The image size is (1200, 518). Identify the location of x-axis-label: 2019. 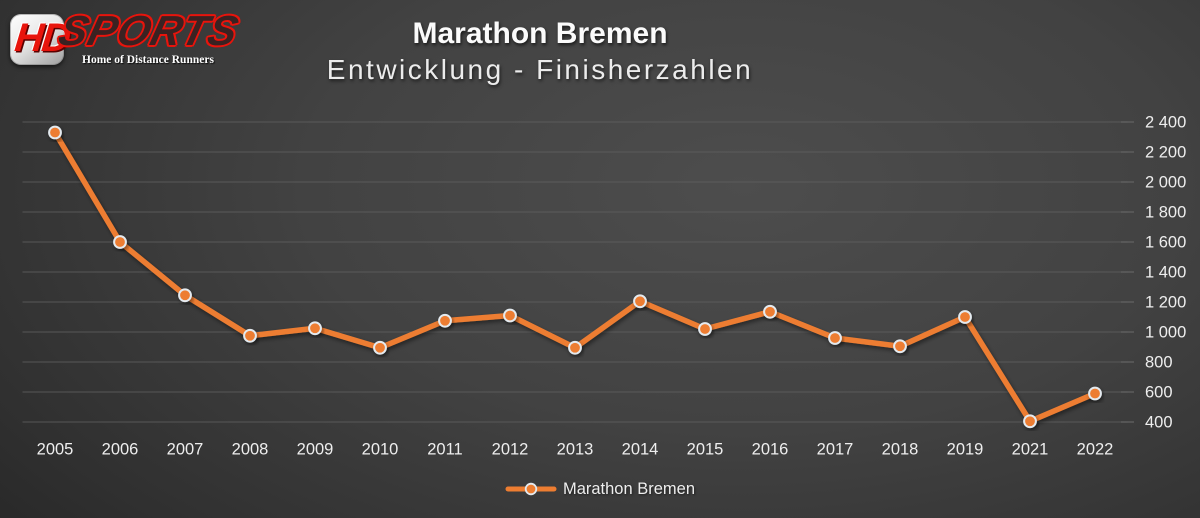
(965, 450).